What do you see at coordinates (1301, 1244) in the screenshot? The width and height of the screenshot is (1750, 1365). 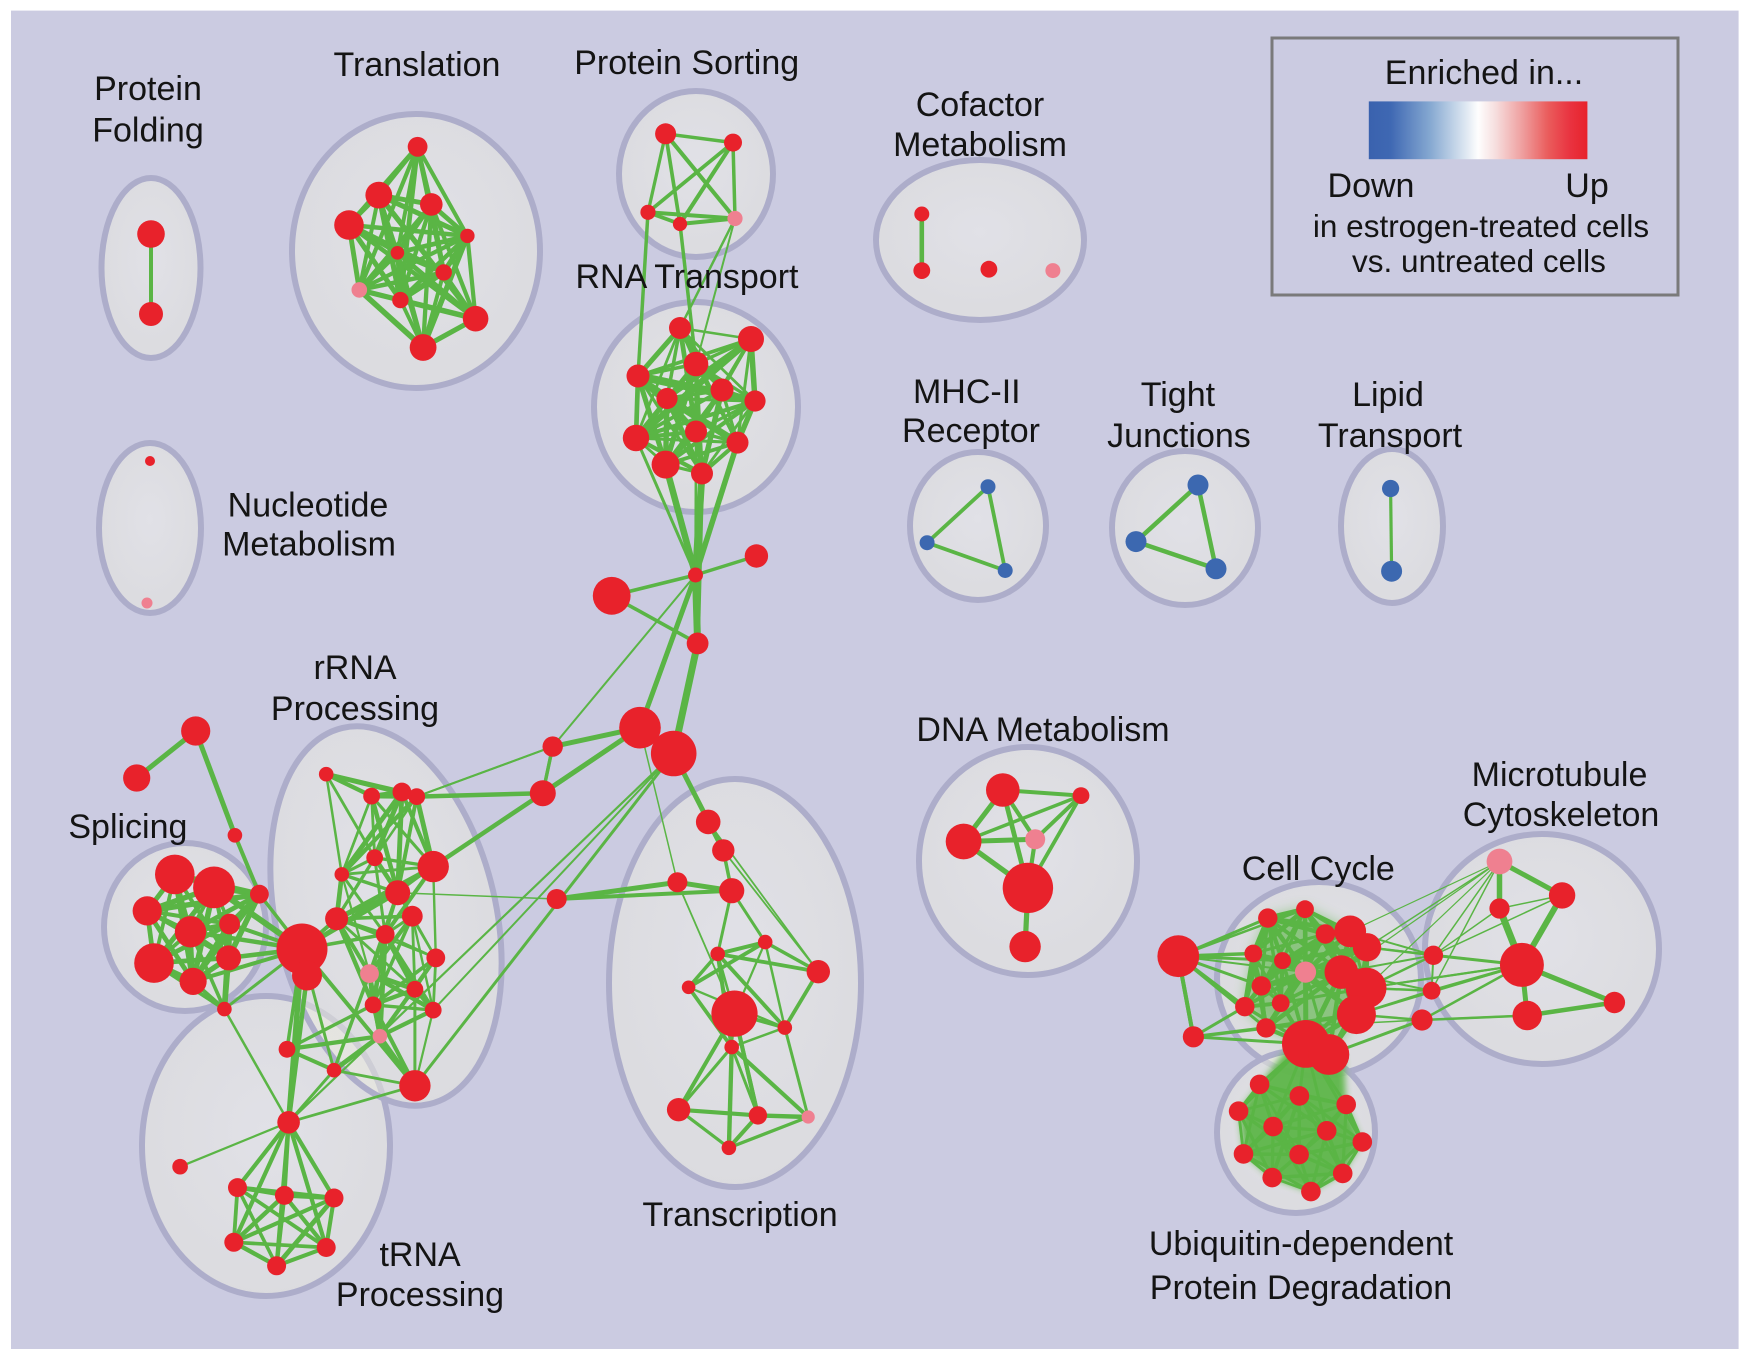 I see `svg-text: Ubiquitin-dependent` at bounding box center [1301, 1244].